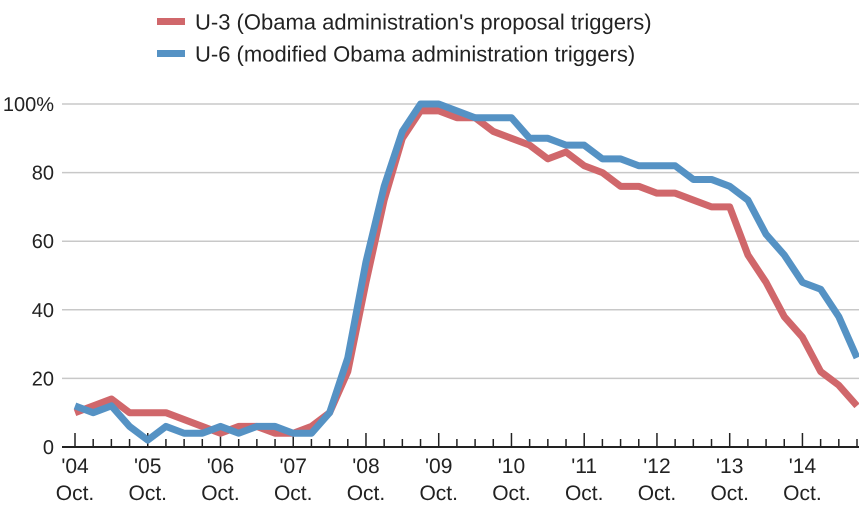 Image resolution: width=859 pixels, height=514 pixels. I want to click on x-tick-label: '10 Oct., so click(511, 480).